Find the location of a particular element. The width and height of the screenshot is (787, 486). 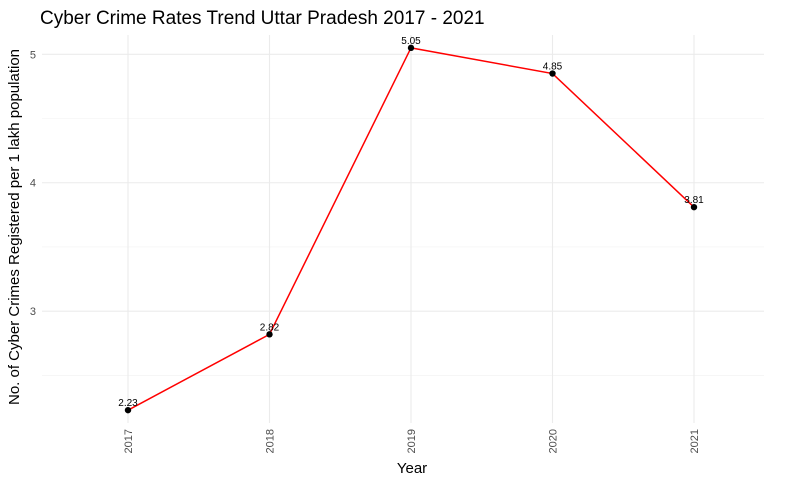

x-tick-label: 2017 is located at coordinates (129, 441).